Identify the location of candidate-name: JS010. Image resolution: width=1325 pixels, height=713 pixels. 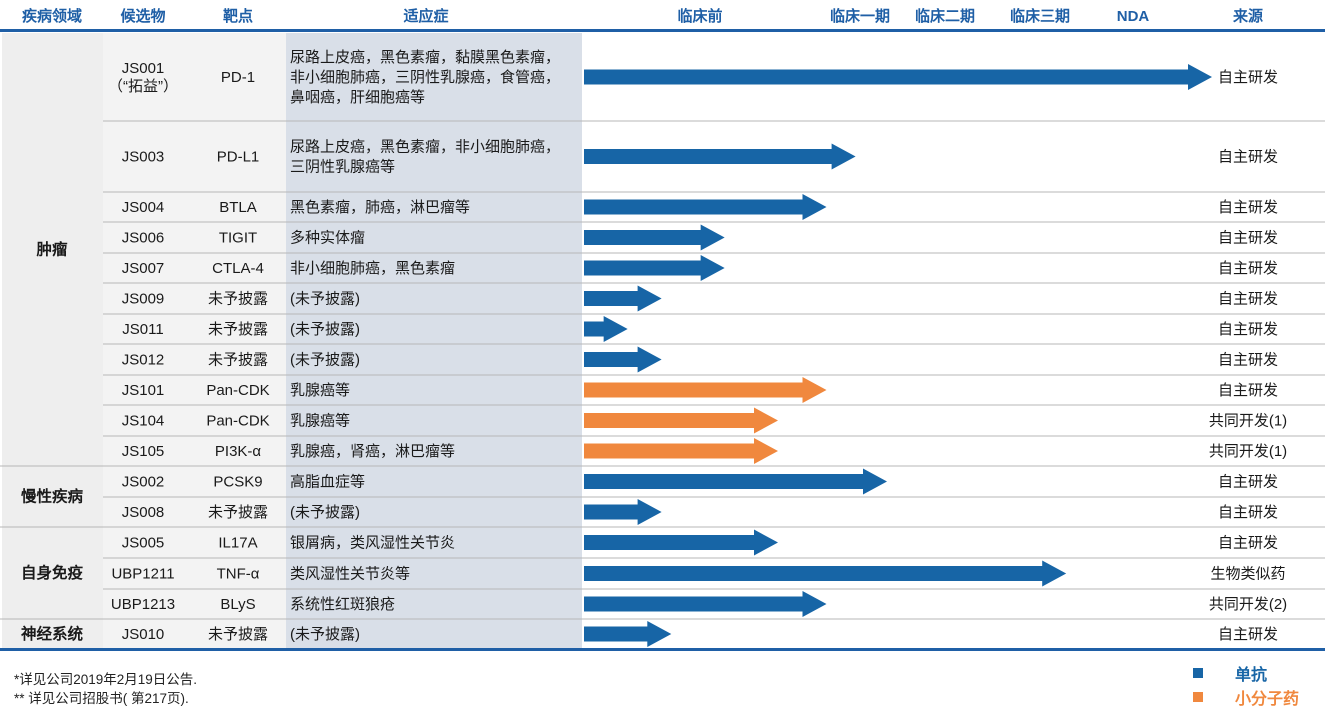
(143, 634).